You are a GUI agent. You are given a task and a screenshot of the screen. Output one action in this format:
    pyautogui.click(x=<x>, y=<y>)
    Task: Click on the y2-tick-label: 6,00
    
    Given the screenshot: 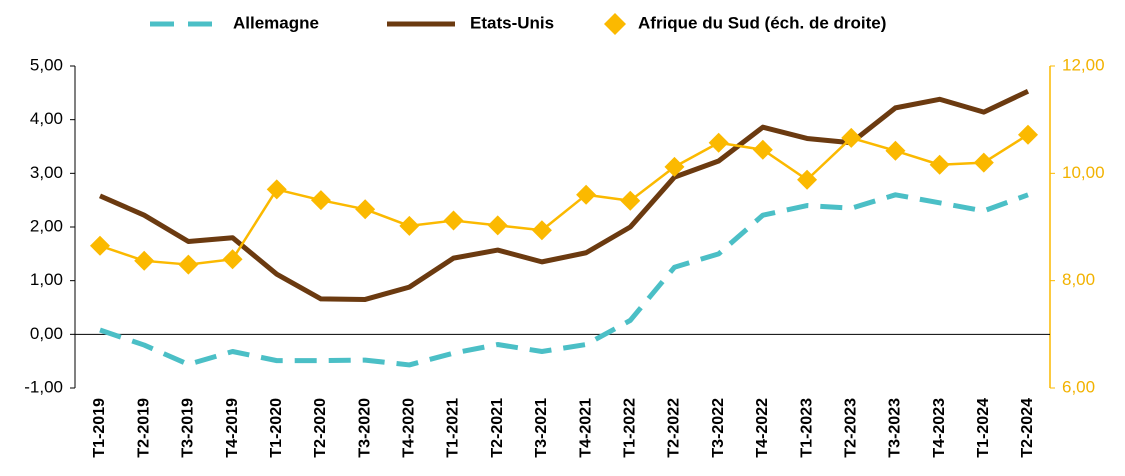 What is the action you would take?
    pyautogui.click(x=1078, y=386)
    